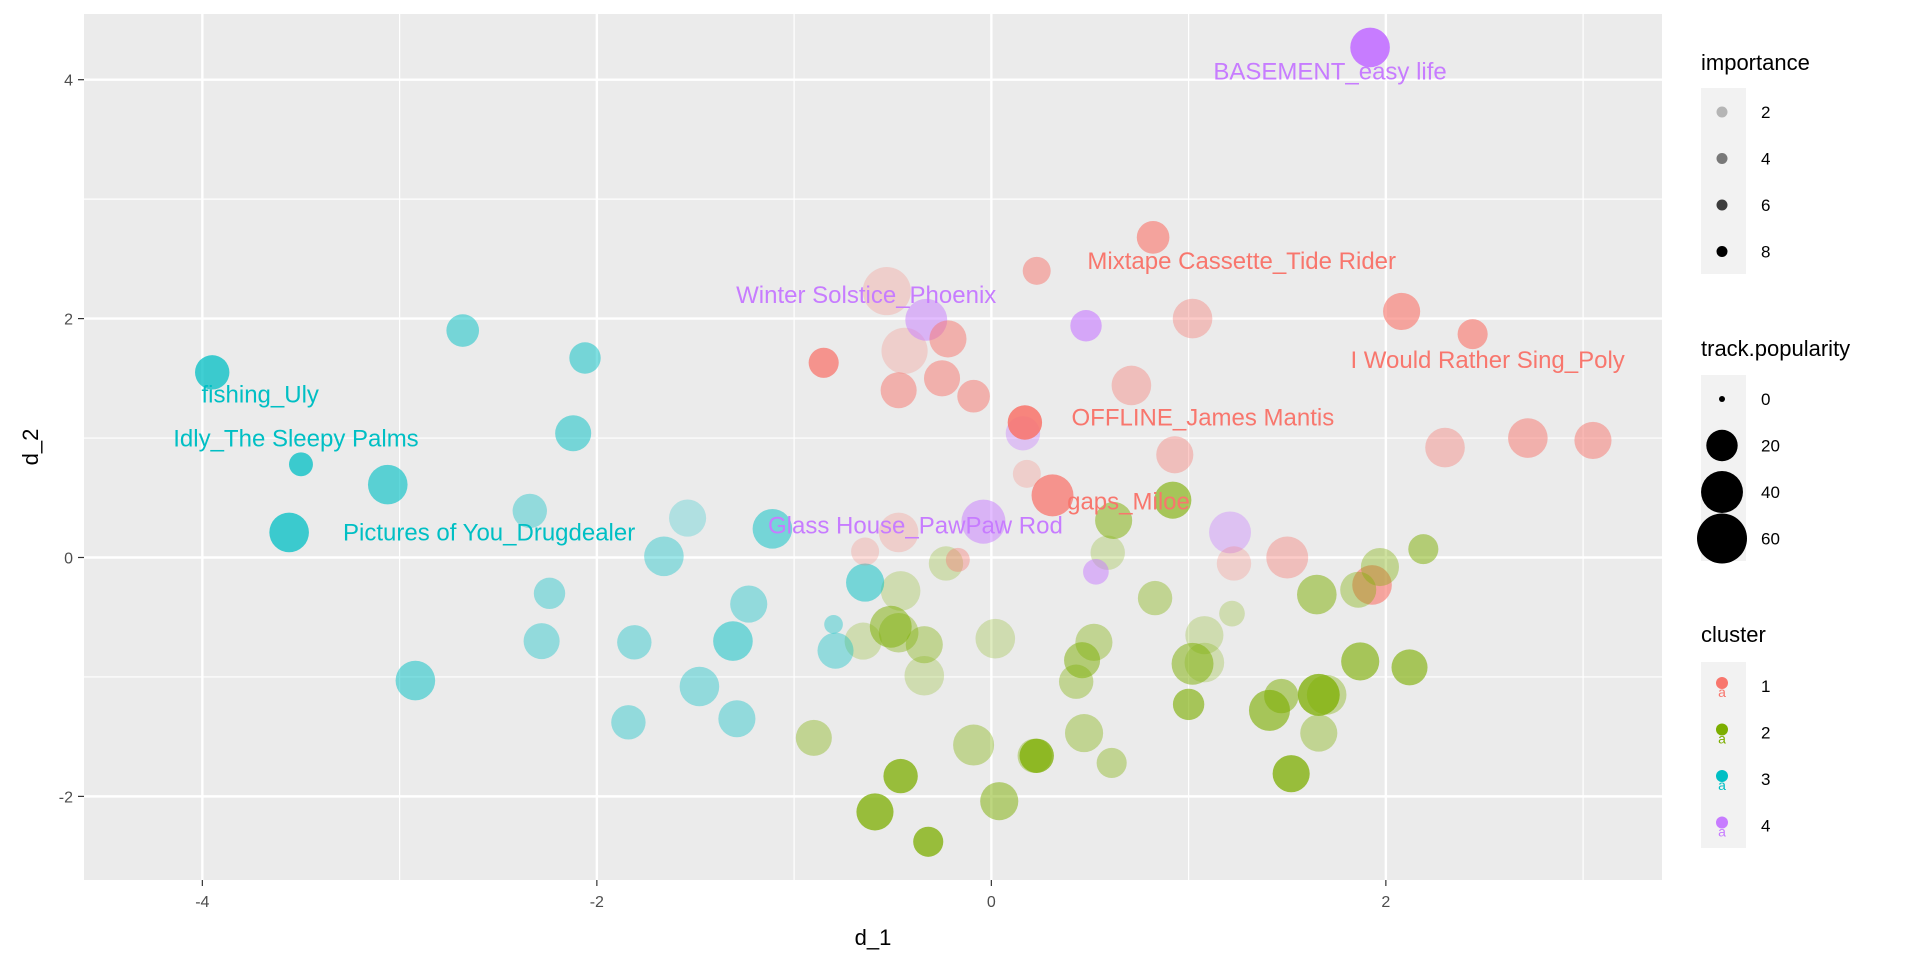 This screenshot has height=960, width=1920. I want to click on x-tick-label: -2, so click(597, 902).